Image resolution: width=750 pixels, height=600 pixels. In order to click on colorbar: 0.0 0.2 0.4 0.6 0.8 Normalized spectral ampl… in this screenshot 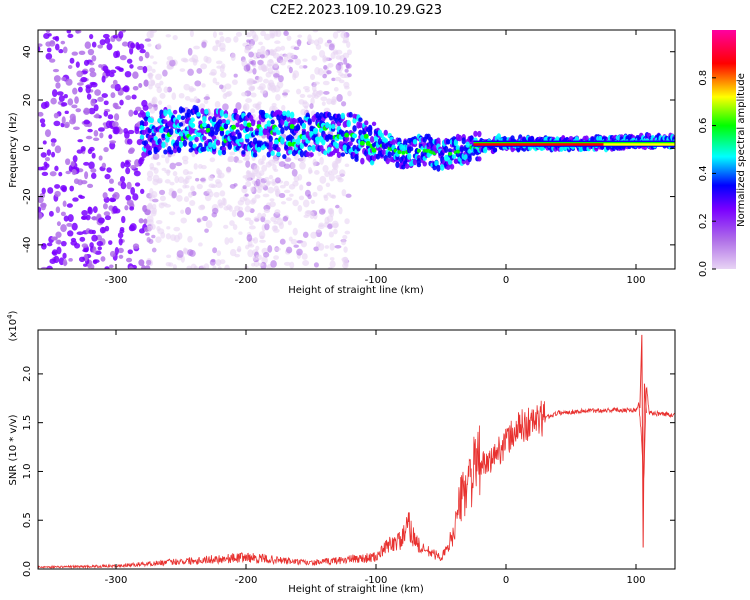, I will do `click(722, 153)`.